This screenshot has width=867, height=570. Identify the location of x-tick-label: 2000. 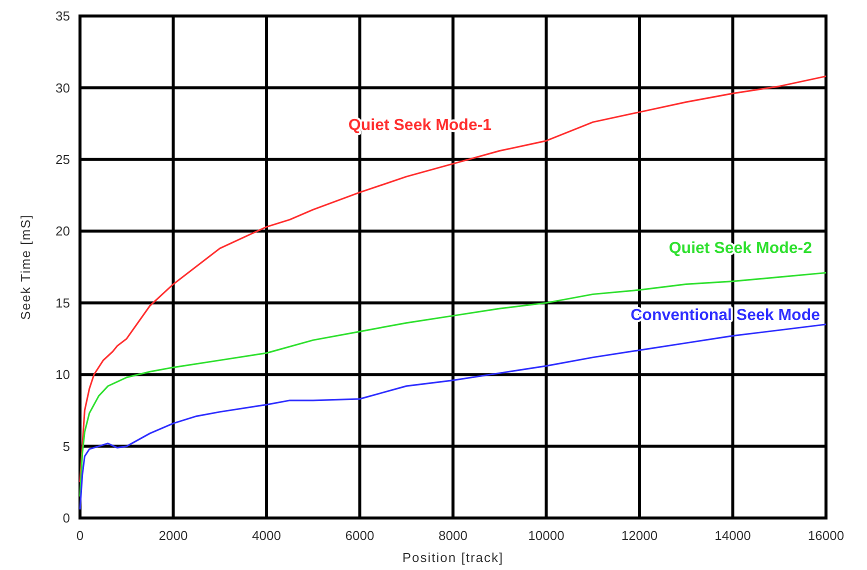
(173, 535).